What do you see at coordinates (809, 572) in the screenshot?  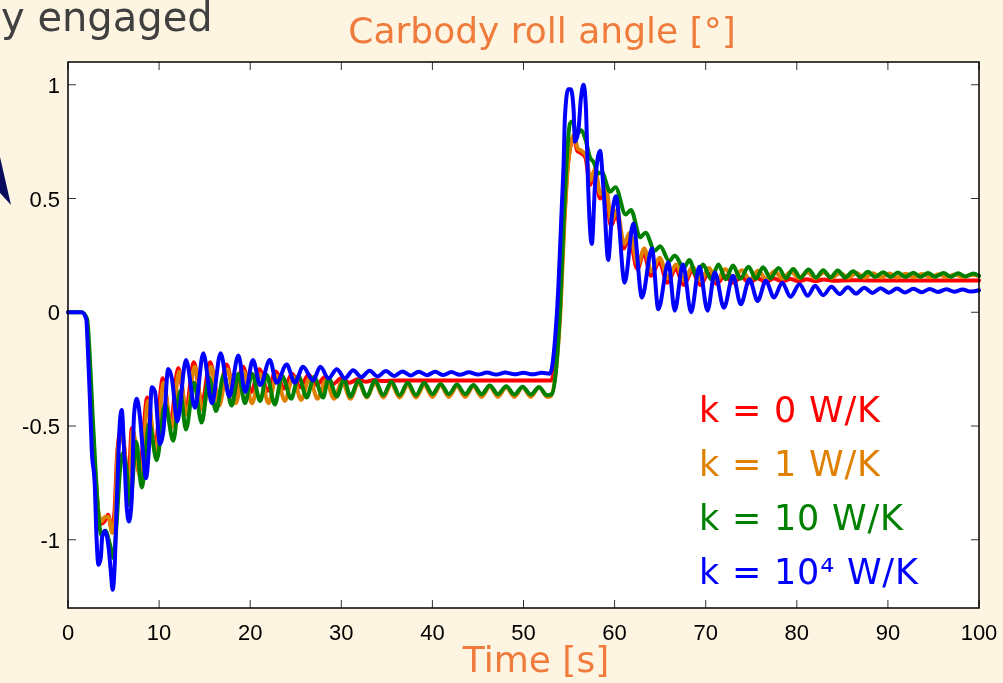 I see `text: k = 10⁴ W/K` at bounding box center [809, 572].